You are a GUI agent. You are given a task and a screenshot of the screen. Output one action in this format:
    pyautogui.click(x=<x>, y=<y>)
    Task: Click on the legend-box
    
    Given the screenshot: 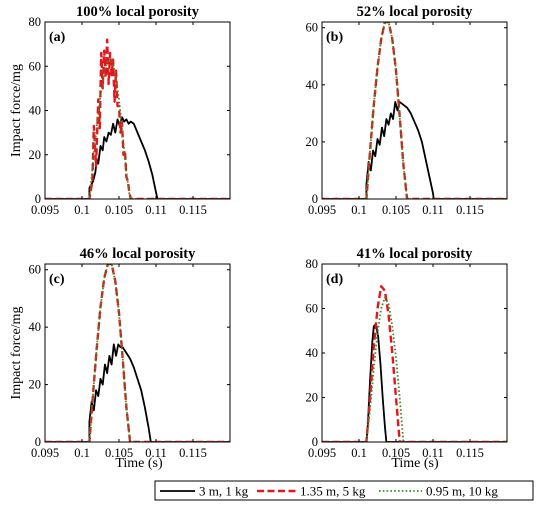 What is the action you would take?
    pyautogui.click(x=344, y=490)
    